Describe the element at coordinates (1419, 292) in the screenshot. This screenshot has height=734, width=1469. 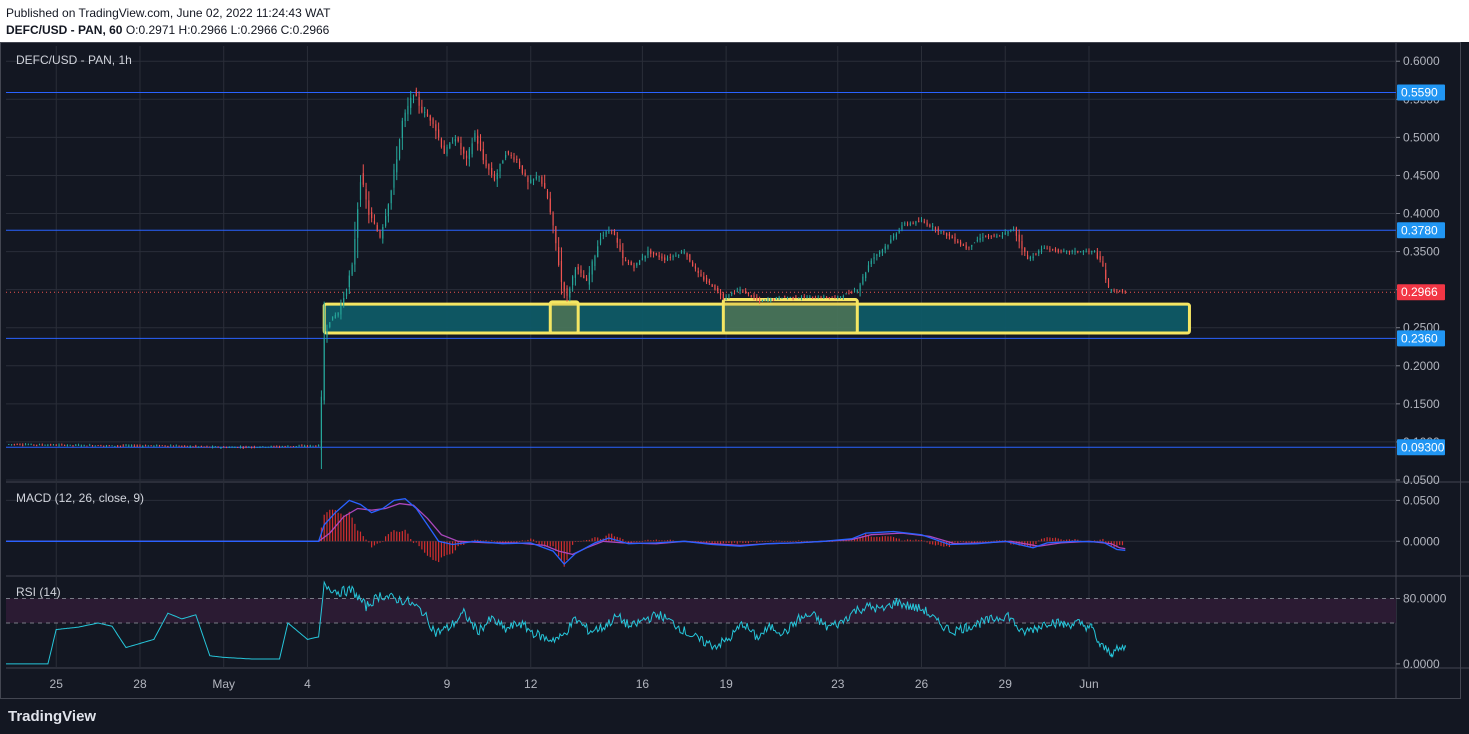
I see `last-price-label: 0.2966` at that location.